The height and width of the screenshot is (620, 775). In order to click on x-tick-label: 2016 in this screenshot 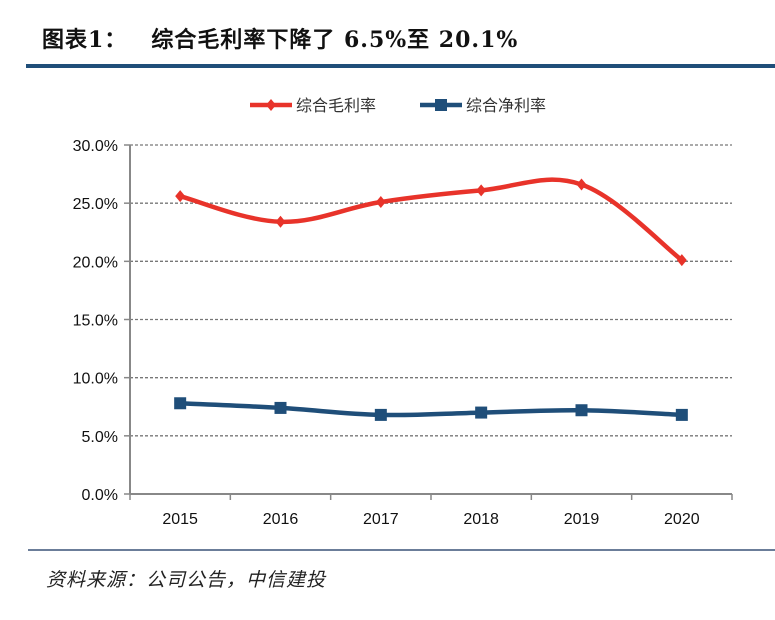, I will do `click(281, 519)`.